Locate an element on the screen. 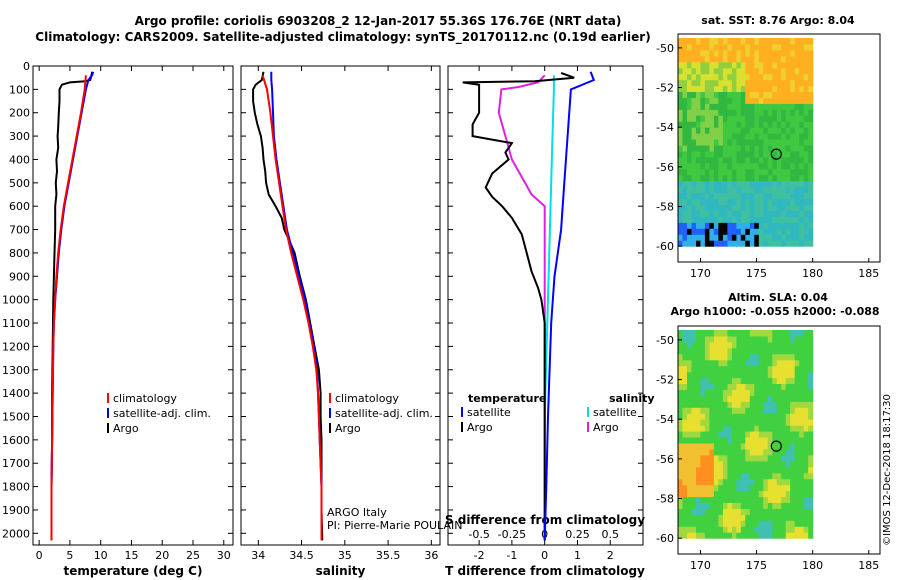 The image size is (900, 580). legend-temperature-heading: temperature is located at coordinates (507, 398).